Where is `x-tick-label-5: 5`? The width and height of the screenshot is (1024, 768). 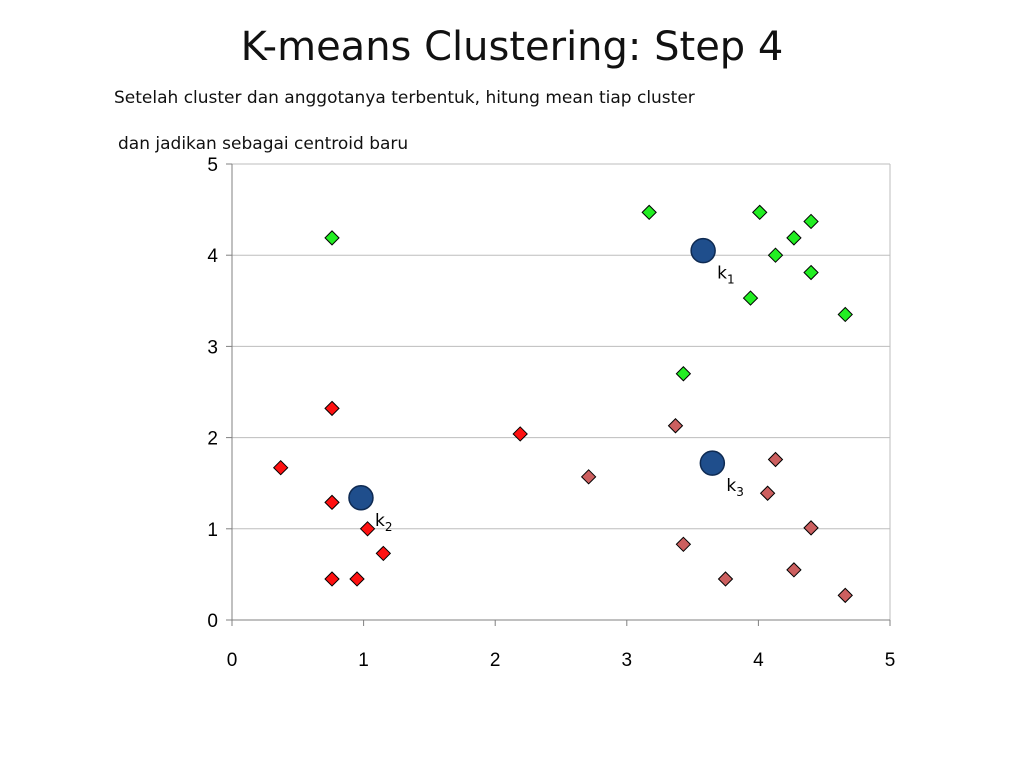
x-tick-label-5: 5 is located at coordinates (890, 660).